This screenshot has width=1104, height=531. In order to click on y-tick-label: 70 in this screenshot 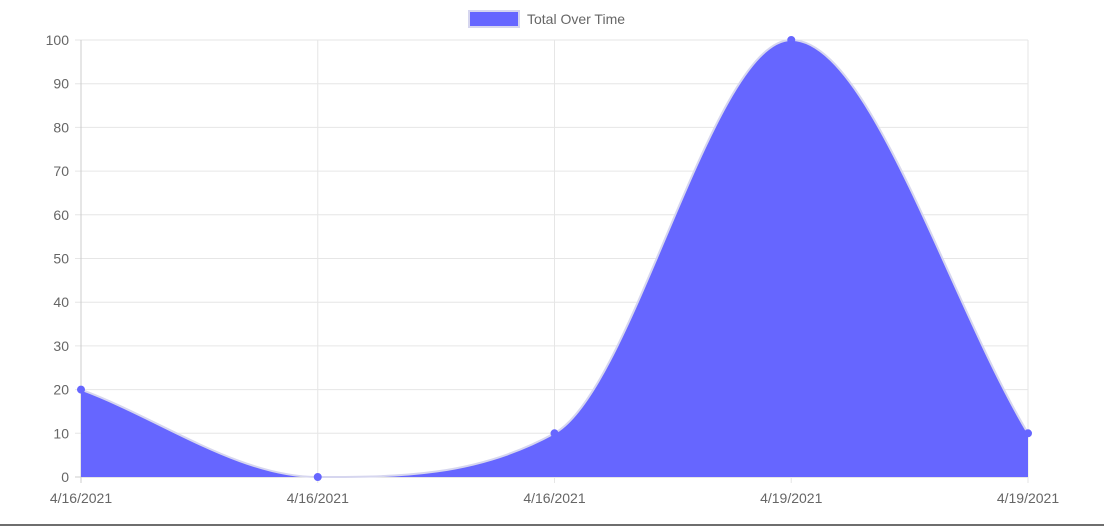, I will do `click(61, 171)`.